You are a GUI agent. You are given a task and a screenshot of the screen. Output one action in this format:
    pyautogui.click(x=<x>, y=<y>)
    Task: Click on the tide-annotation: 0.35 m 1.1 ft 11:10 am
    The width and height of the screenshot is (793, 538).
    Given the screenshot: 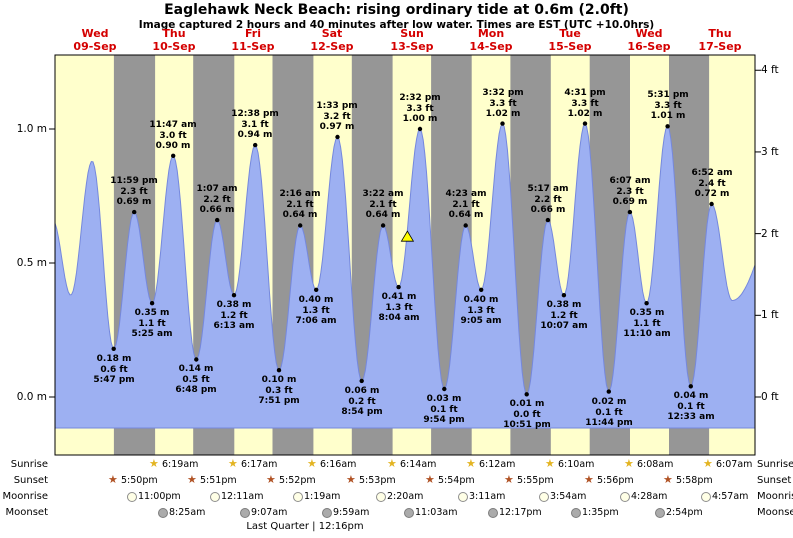 What is the action you would take?
    pyautogui.click(x=647, y=323)
    